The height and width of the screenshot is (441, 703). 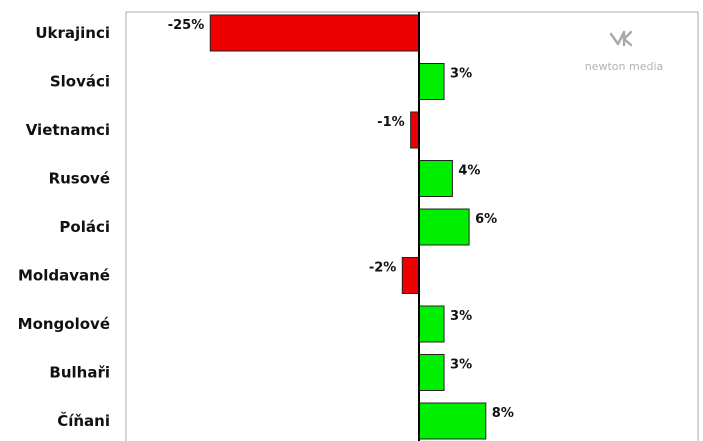 I want to click on category-label: Poláci, so click(x=84, y=227).